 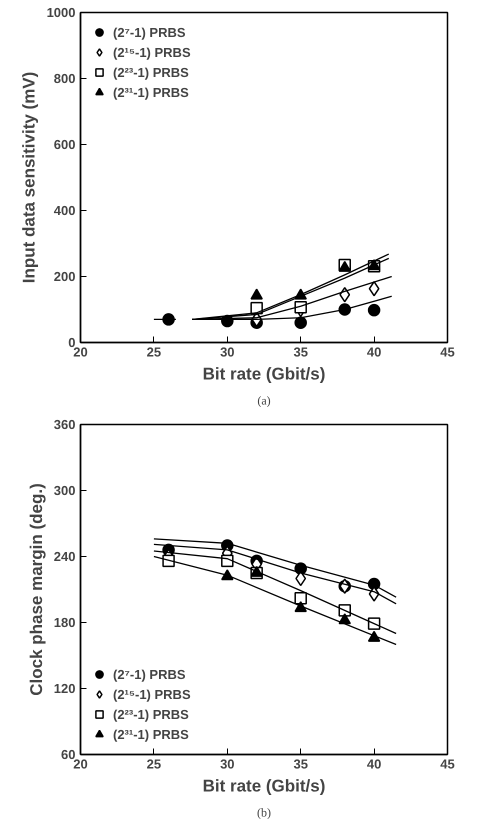 What do you see at coordinates (65, 490) in the screenshot?
I see `y-tick-label: 300` at bounding box center [65, 490].